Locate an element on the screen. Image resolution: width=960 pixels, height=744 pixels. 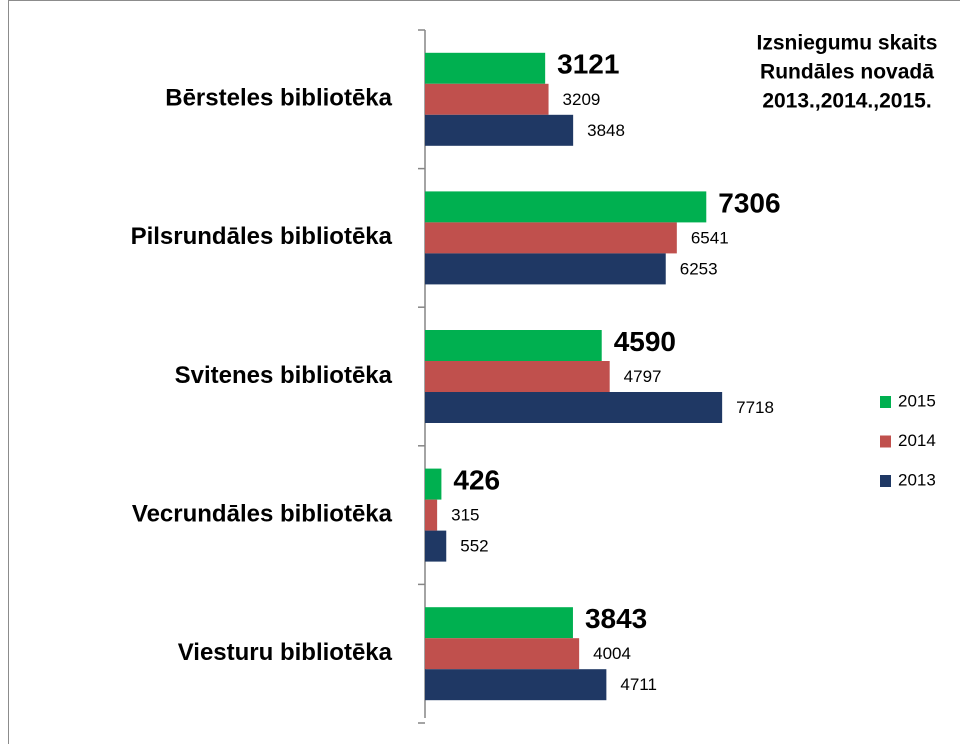
category-label: Viesturu bibliotēka is located at coordinates (285, 652).